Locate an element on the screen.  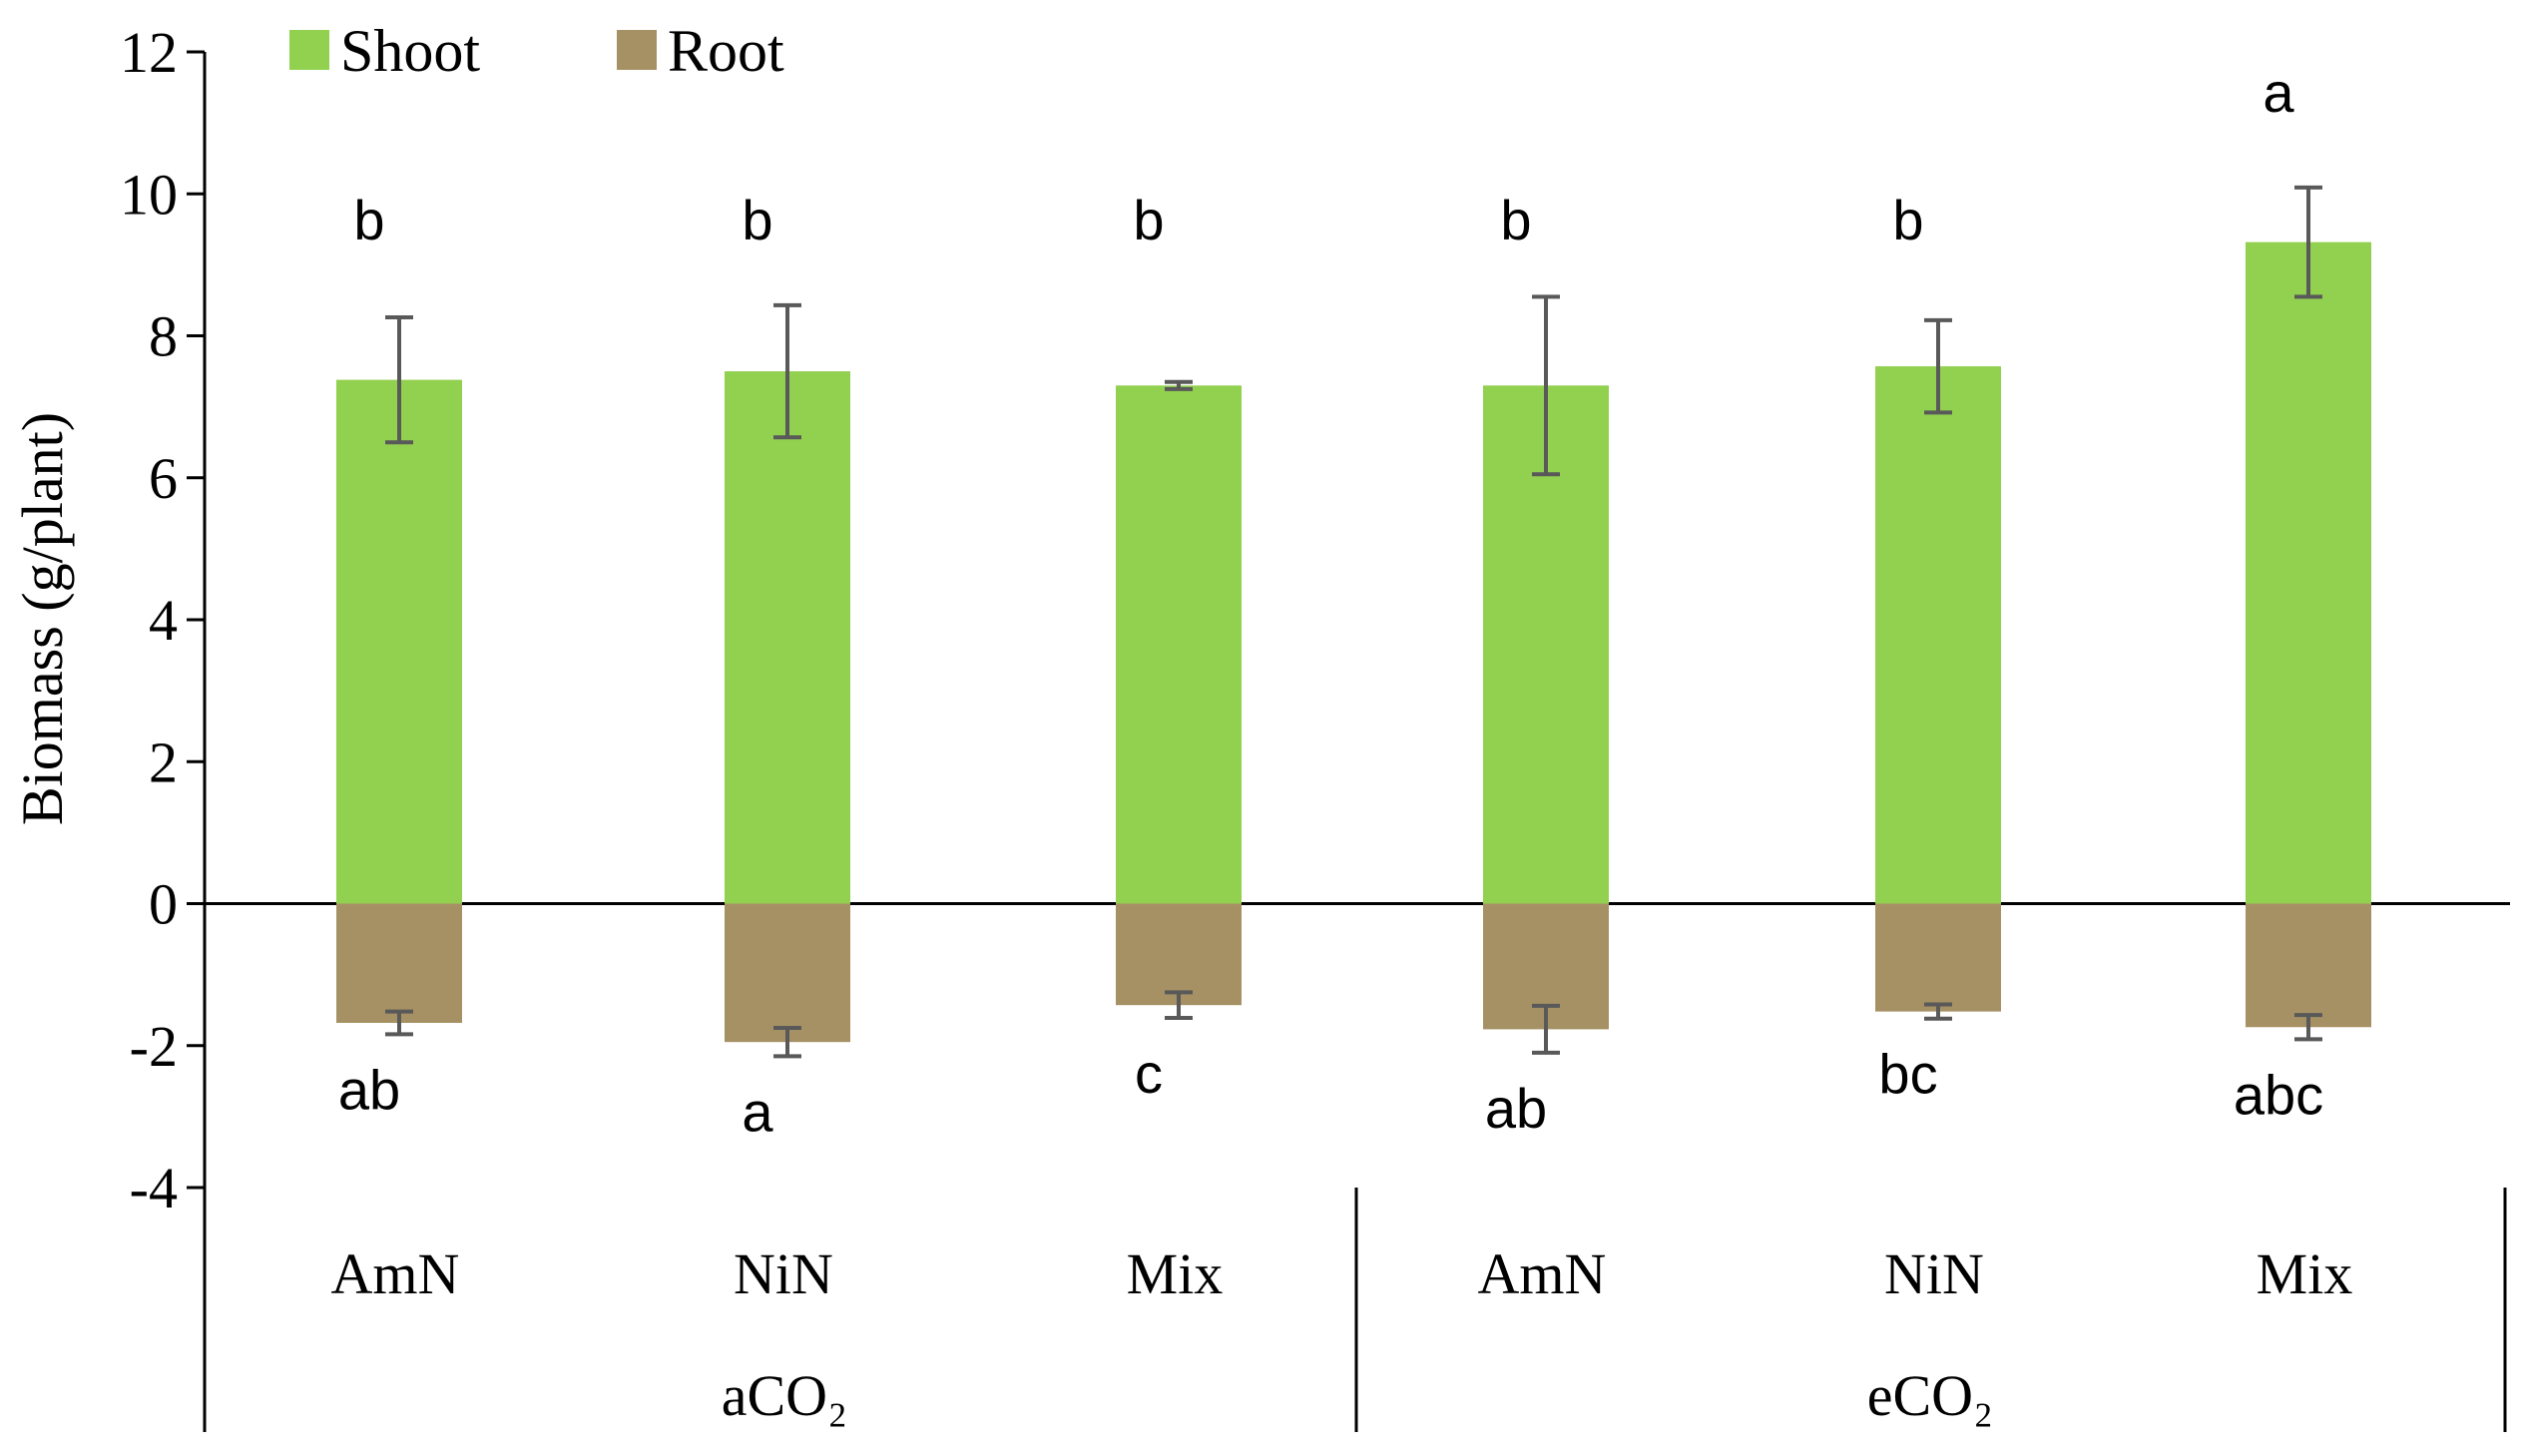
legend-label-shoot: Shoot is located at coordinates (410, 51).